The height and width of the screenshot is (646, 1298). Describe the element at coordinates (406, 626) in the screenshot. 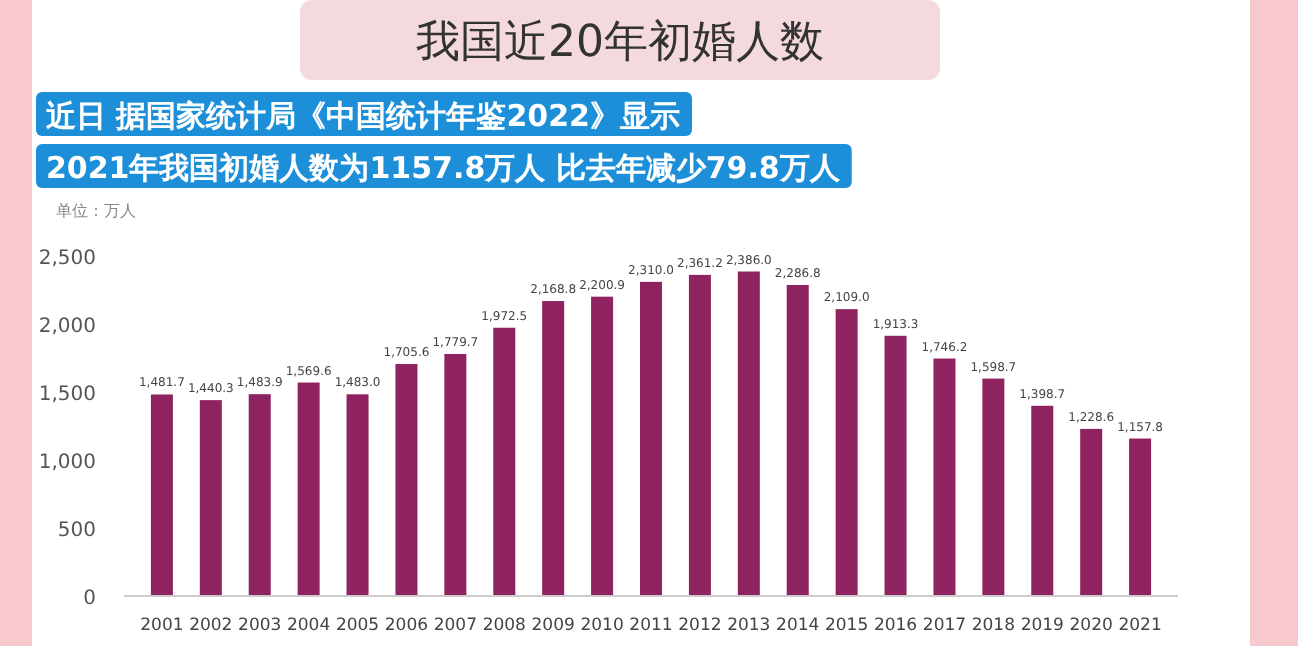

I see `x-tick-label: 2006` at that location.